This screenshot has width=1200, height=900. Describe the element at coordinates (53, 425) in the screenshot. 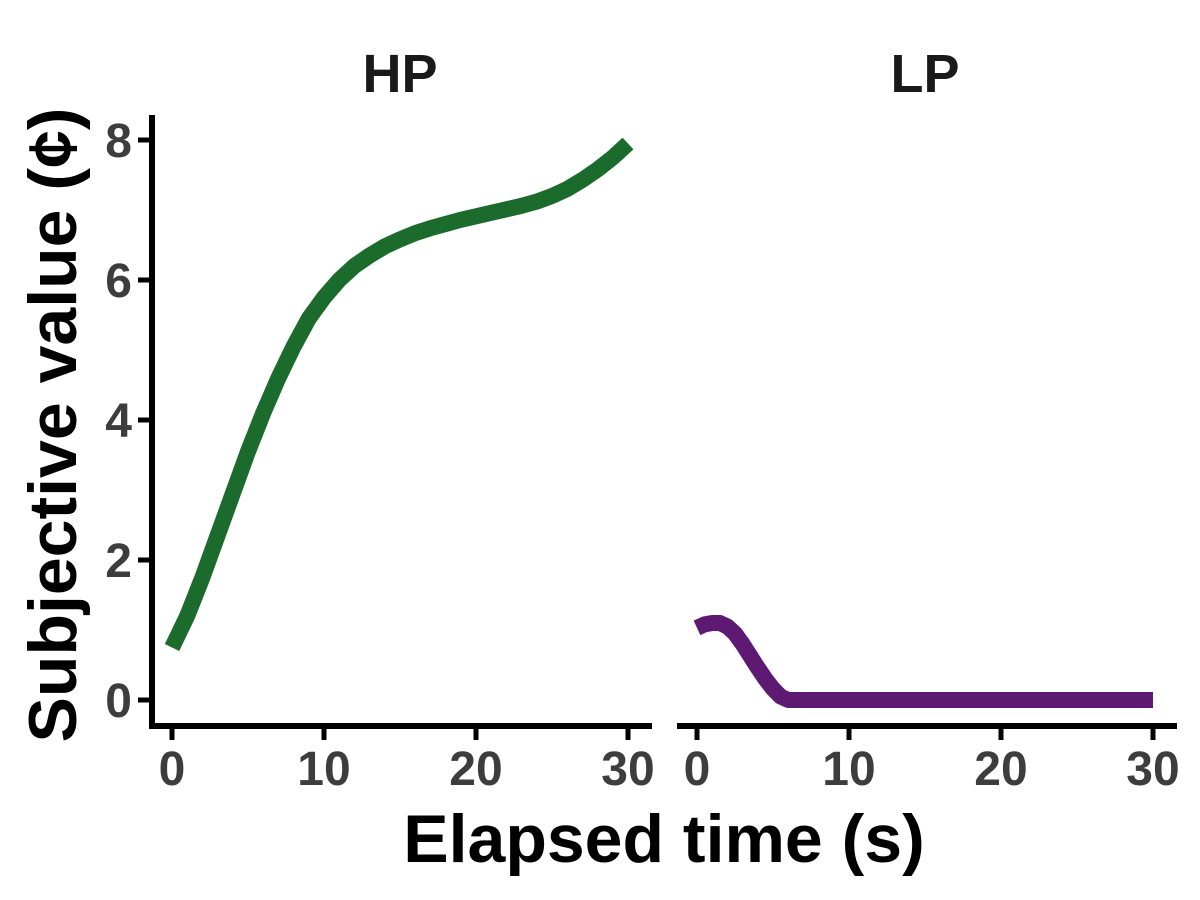

I see `y-axis-title: Subjective value (¢)` at that location.